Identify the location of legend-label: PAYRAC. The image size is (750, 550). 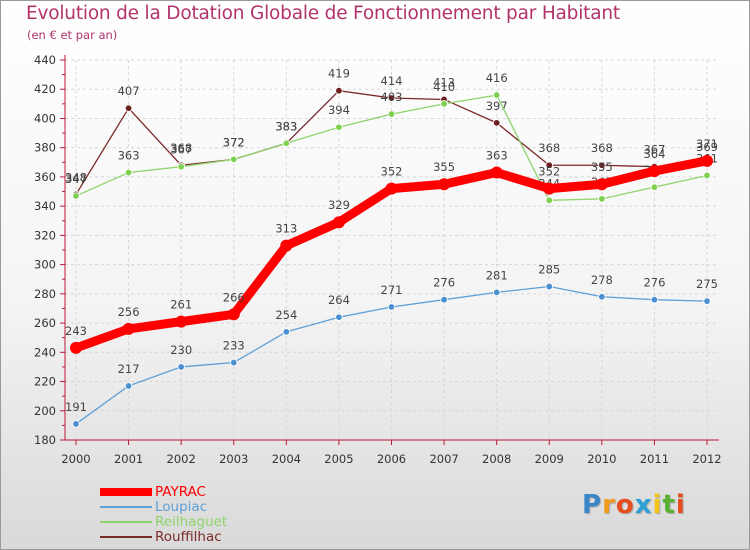
(180, 492).